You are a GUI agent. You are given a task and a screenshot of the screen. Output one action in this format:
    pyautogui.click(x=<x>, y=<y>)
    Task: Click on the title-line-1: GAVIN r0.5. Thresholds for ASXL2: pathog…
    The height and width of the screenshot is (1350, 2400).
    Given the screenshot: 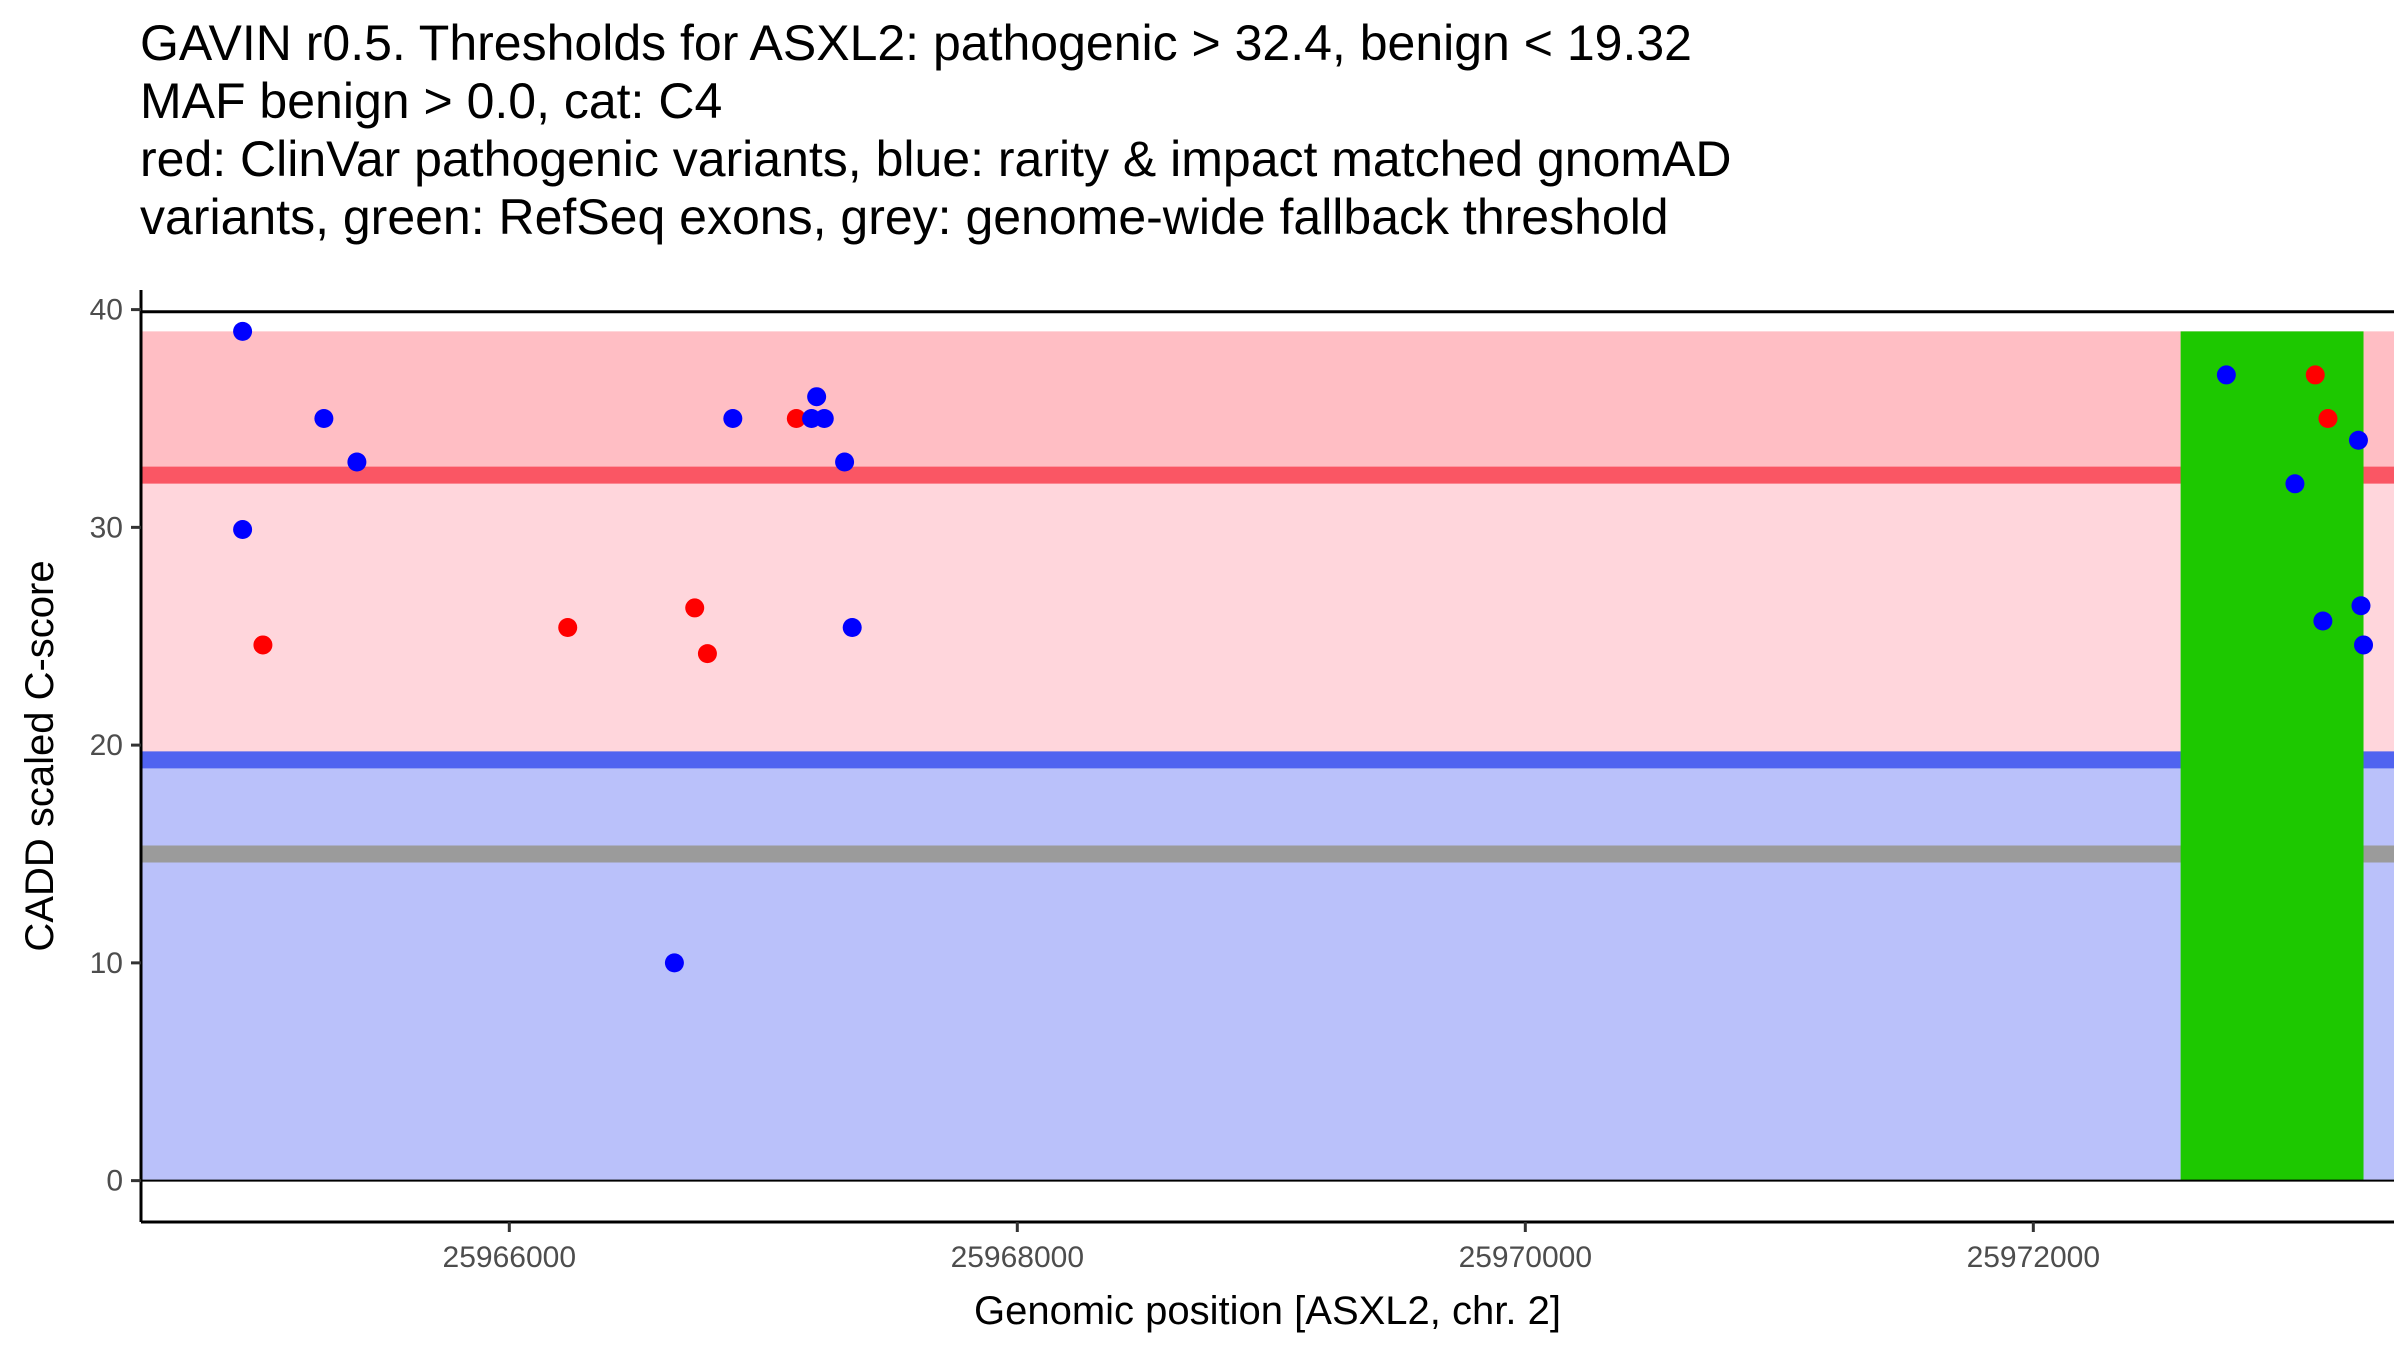 What is the action you would take?
    pyautogui.click(x=916, y=43)
    